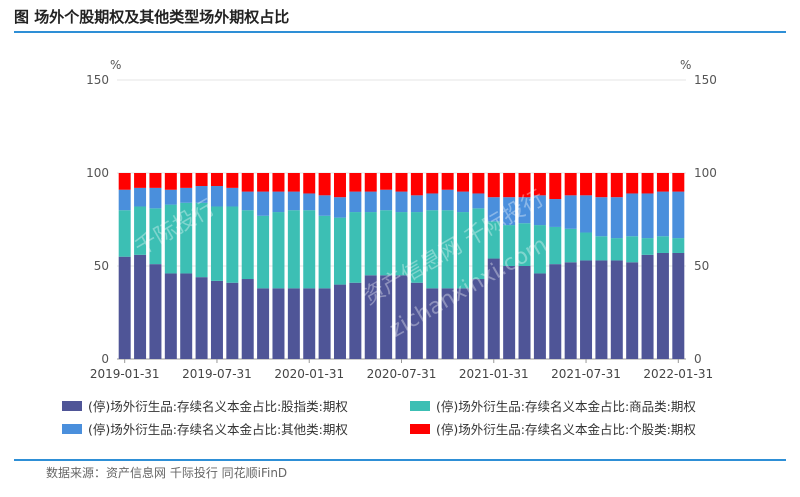 Image resolution: width=800 pixels, height=497 pixels. Describe the element at coordinates (400, 460) in the screenshot. I see `footer-rule` at that location.